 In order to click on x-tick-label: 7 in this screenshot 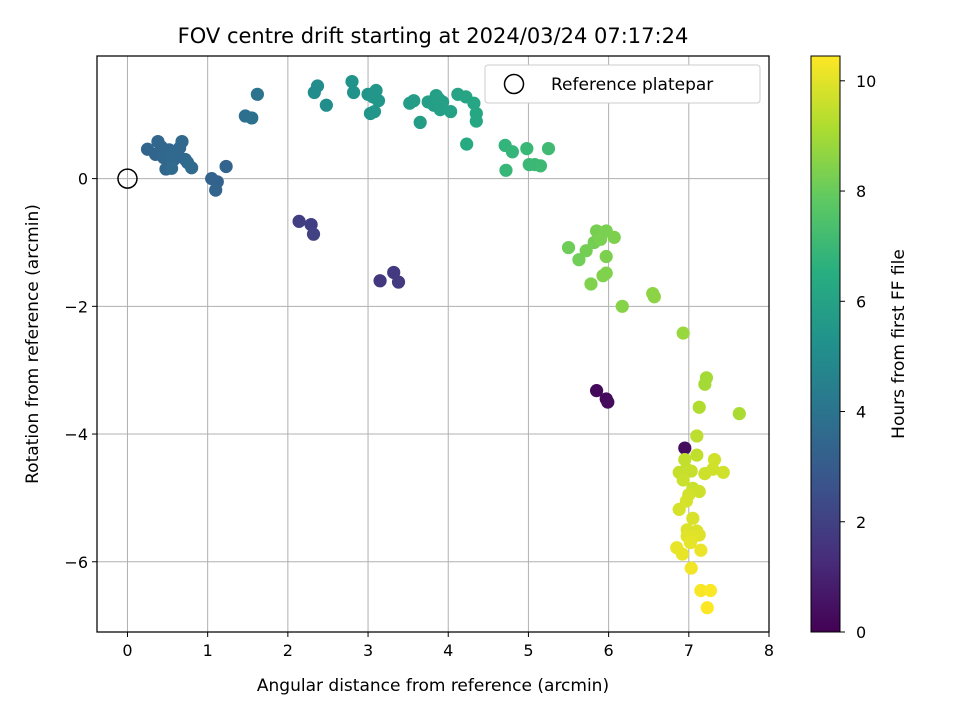, I will do `click(689, 650)`.